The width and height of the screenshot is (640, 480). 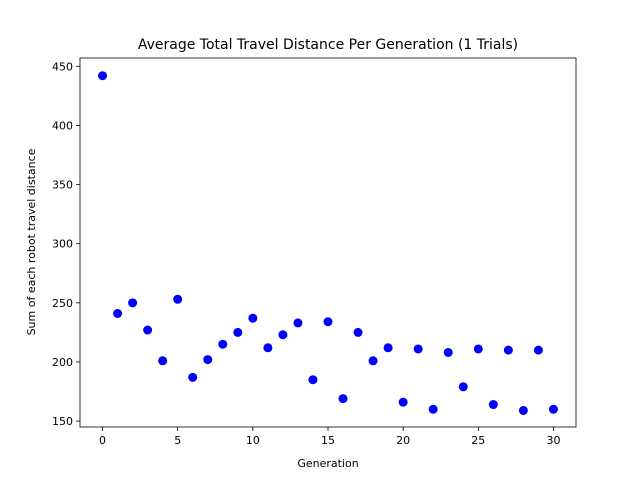 I want to click on y-axis-label: Sum of each robot travel distance, so click(x=31, y=241).